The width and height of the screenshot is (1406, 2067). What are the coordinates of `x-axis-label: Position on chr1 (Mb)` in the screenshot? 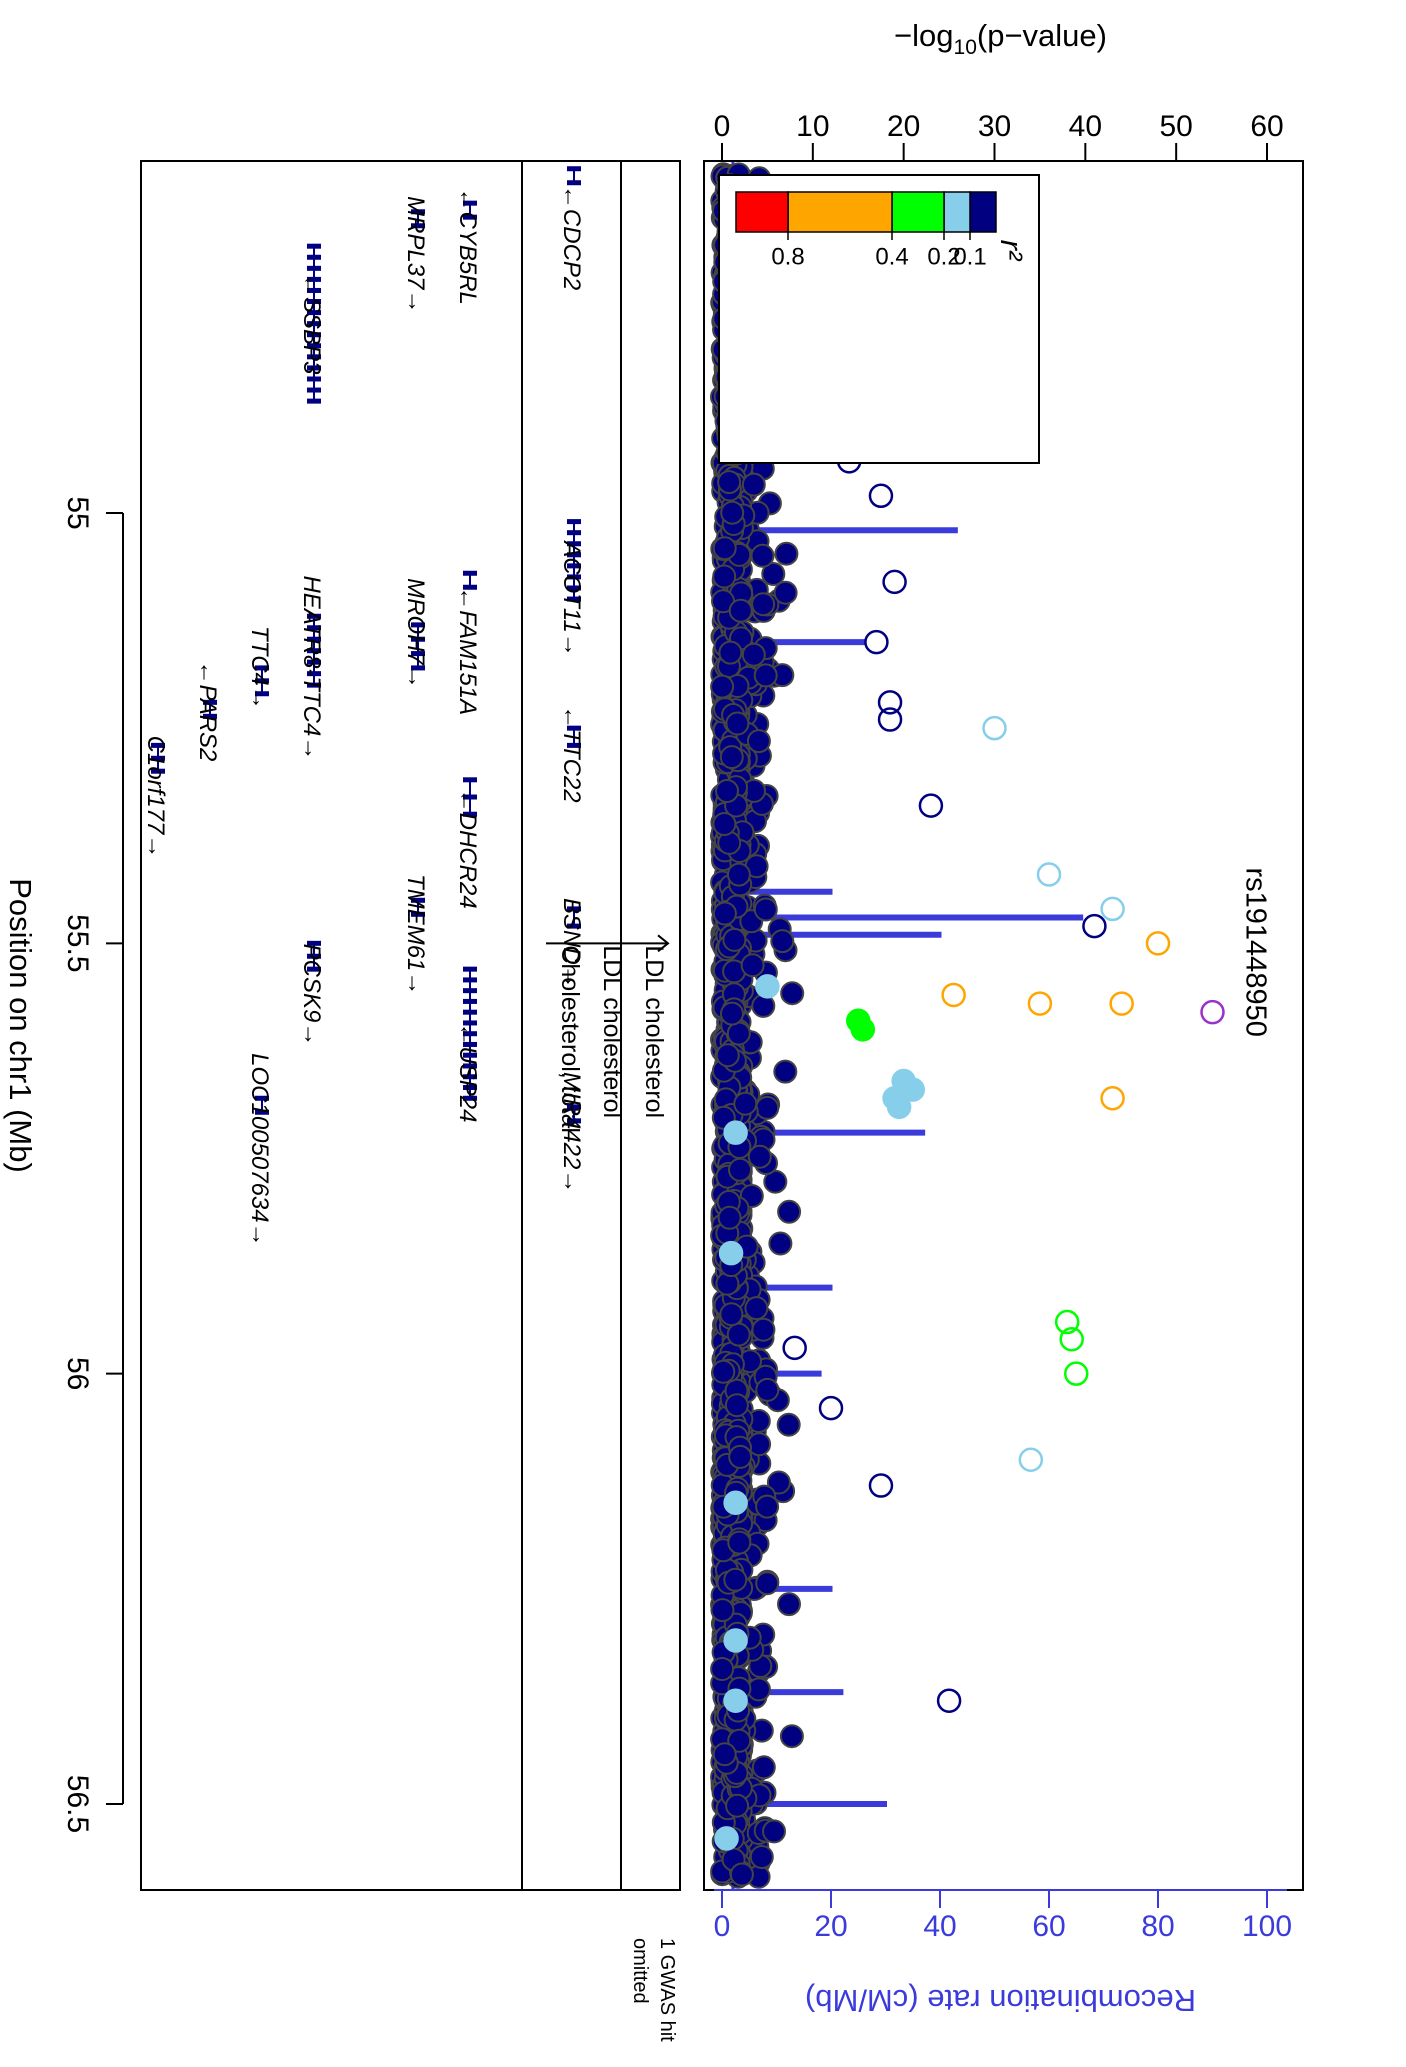 It's located at (20, 1025).